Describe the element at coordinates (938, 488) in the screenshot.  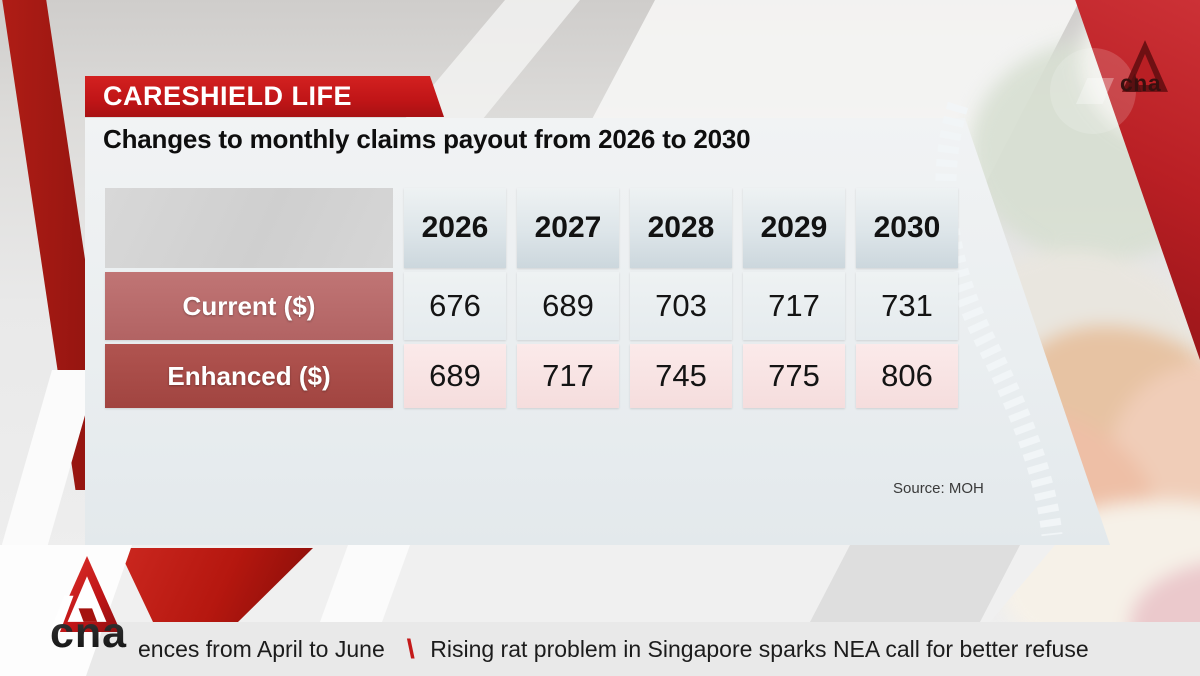
I see `source-attribution: Source: MOH` at that location.